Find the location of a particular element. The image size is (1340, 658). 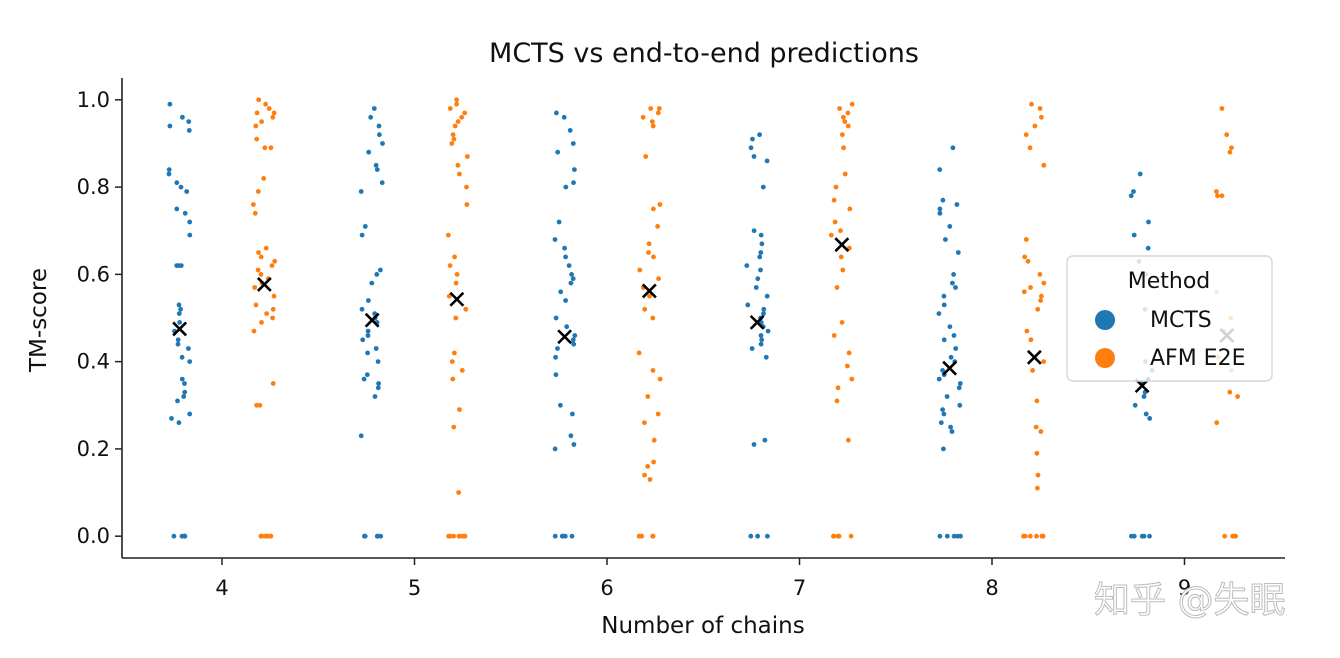

x-tick-label: 6 is located at coordinates (606, 588).